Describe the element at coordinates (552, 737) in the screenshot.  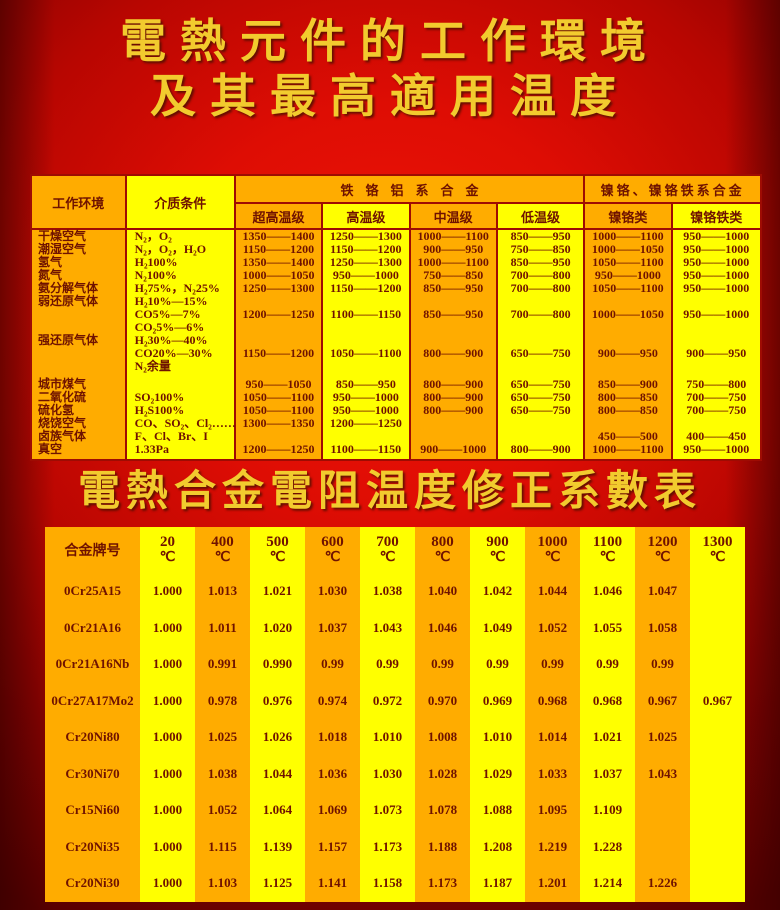
I see `coefficient-cell: 1.014` at that location.